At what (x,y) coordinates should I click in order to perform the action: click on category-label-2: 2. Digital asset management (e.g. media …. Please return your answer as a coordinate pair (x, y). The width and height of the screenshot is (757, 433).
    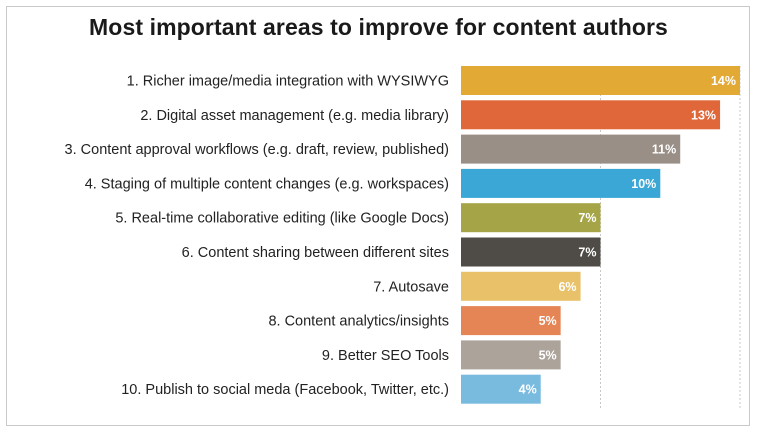
    Looking at the image, I should click on (294, 116).